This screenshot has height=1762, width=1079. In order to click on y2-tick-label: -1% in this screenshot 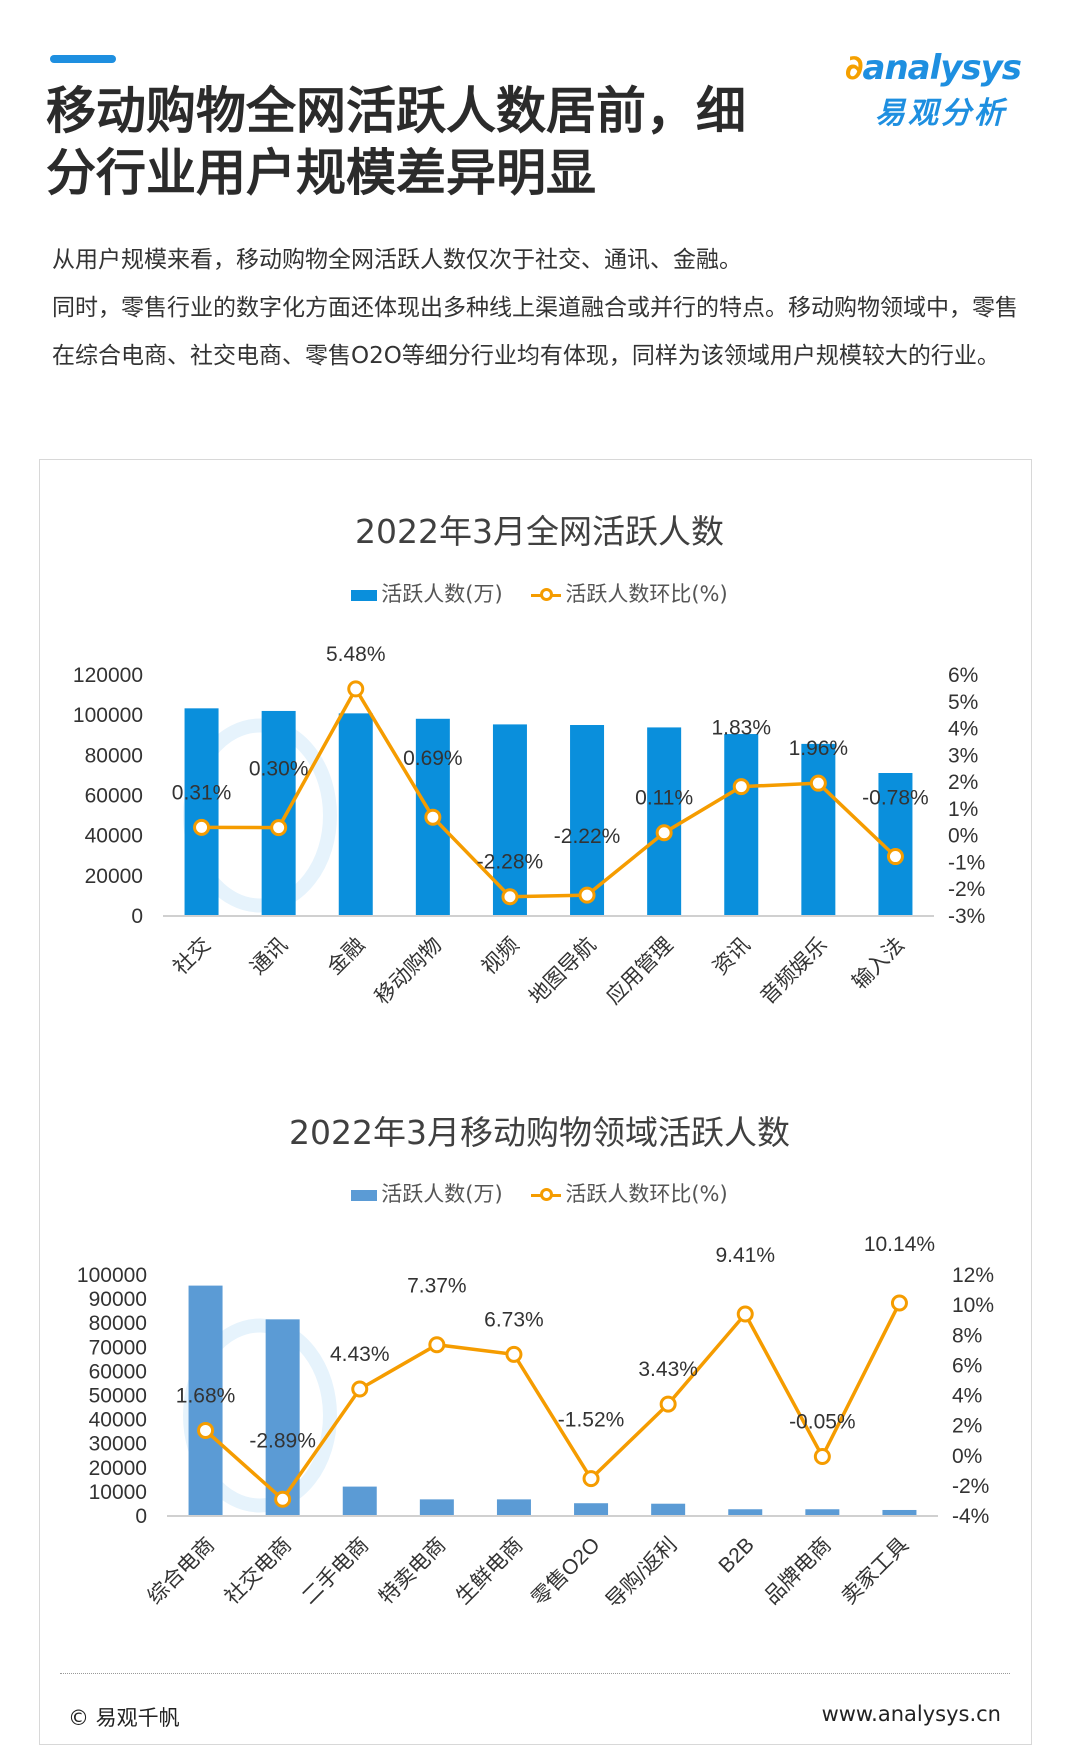, I will do `click(966, 862)`.